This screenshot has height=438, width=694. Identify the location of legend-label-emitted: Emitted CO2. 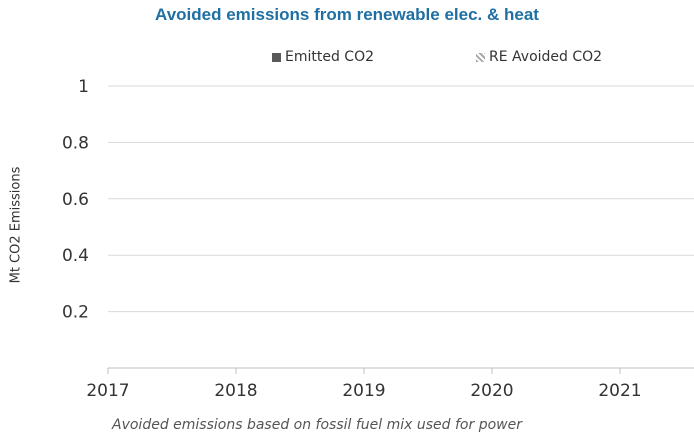
(330, 57).